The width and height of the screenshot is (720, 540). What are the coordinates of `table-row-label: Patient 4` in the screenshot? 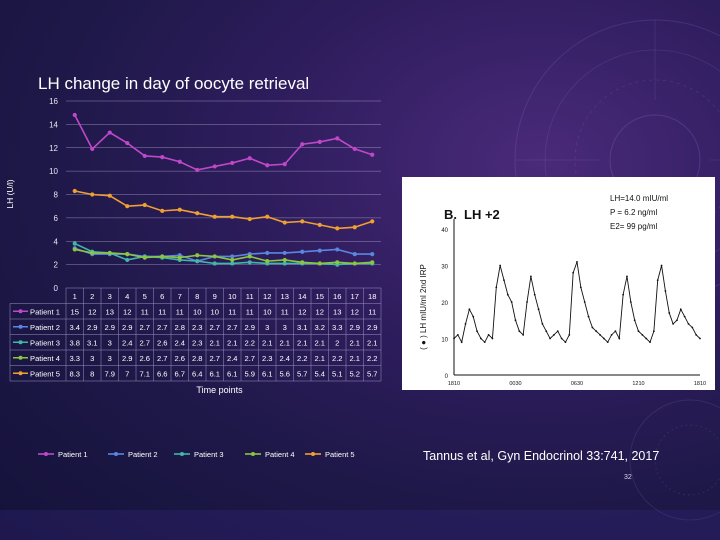 It's located at (45, 358).